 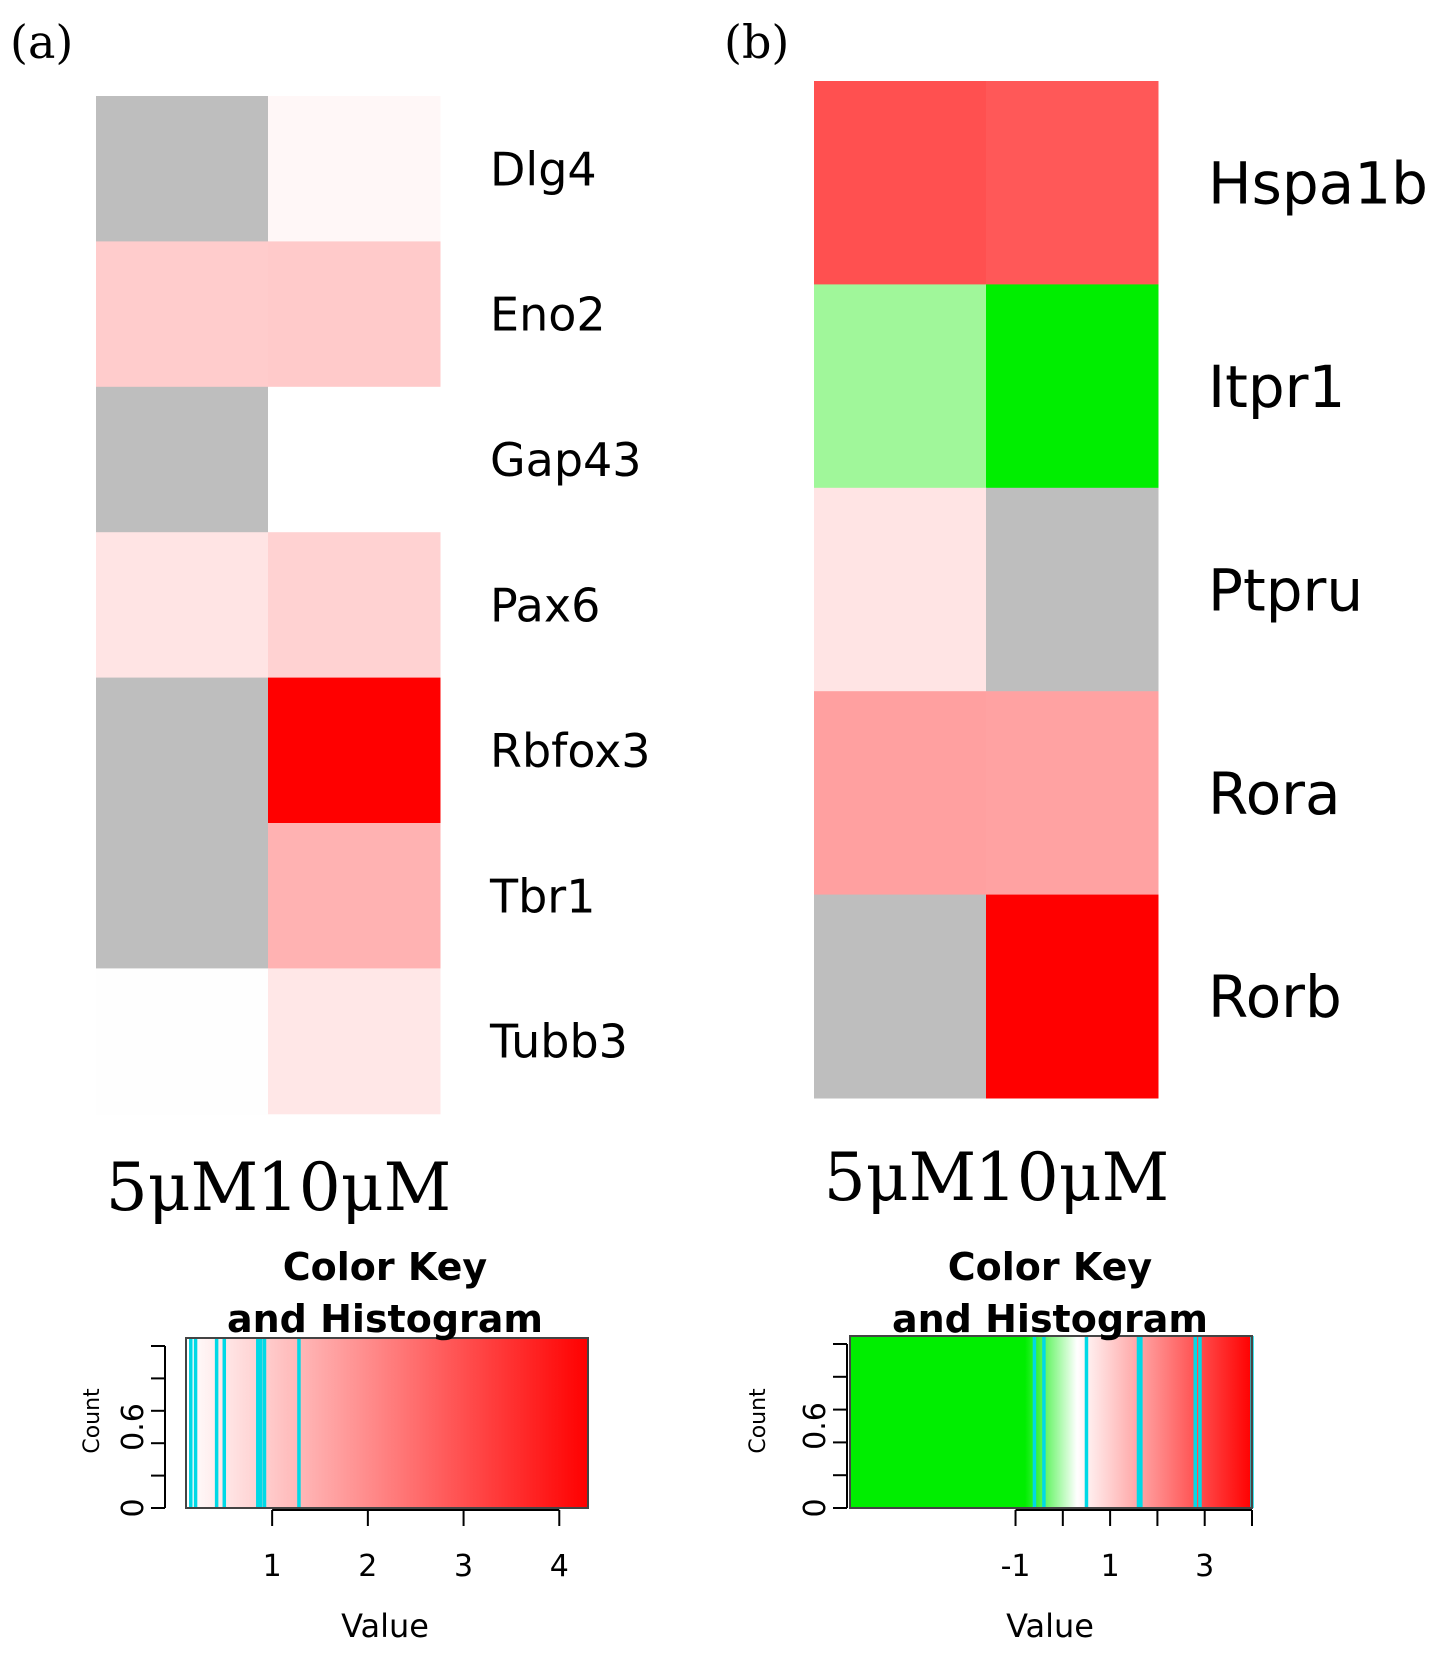 I want to click on row-label: Ptpru, so click(x=1285, y=590).